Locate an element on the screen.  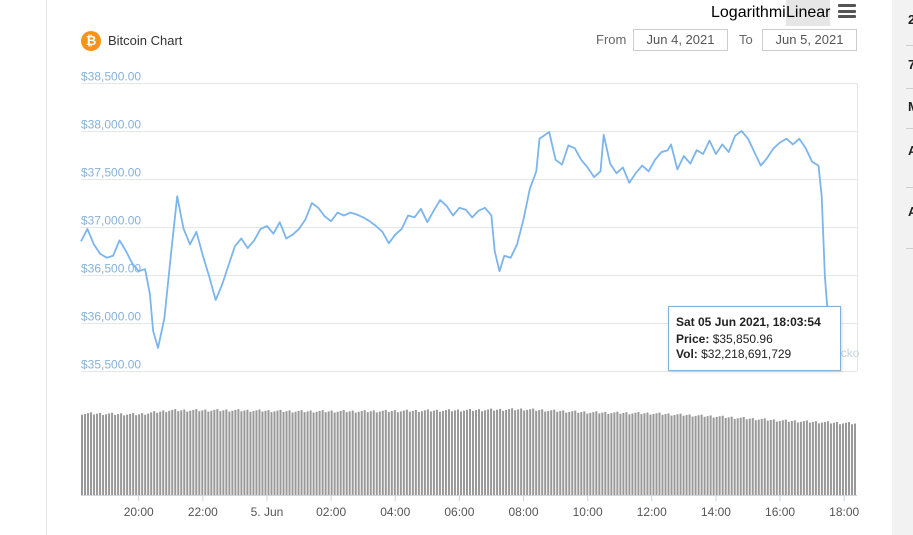
hamburger-menu-icon is located at coordinates (847, 11).